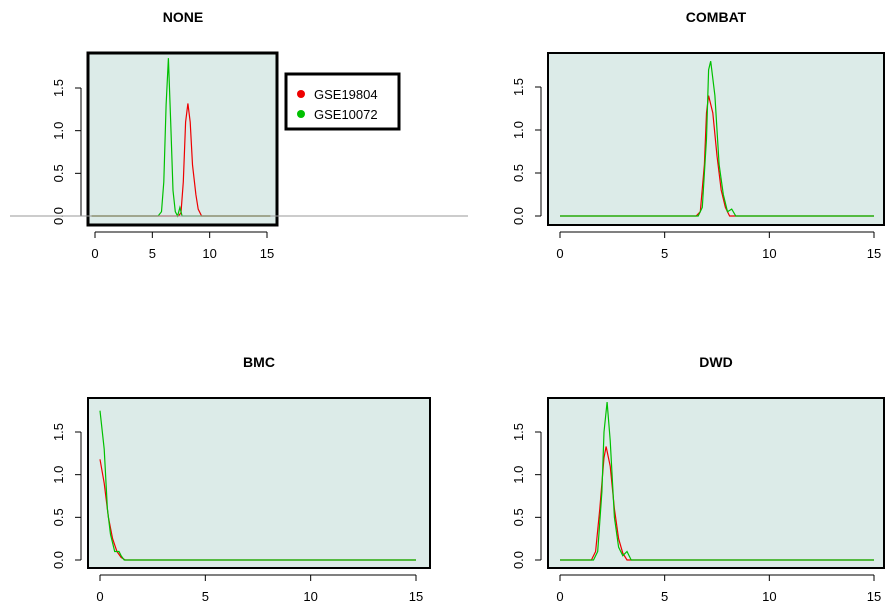 The width and height of the screenshot is (888, 607). I want to click on panel-title: DWD, so click(715, 362).